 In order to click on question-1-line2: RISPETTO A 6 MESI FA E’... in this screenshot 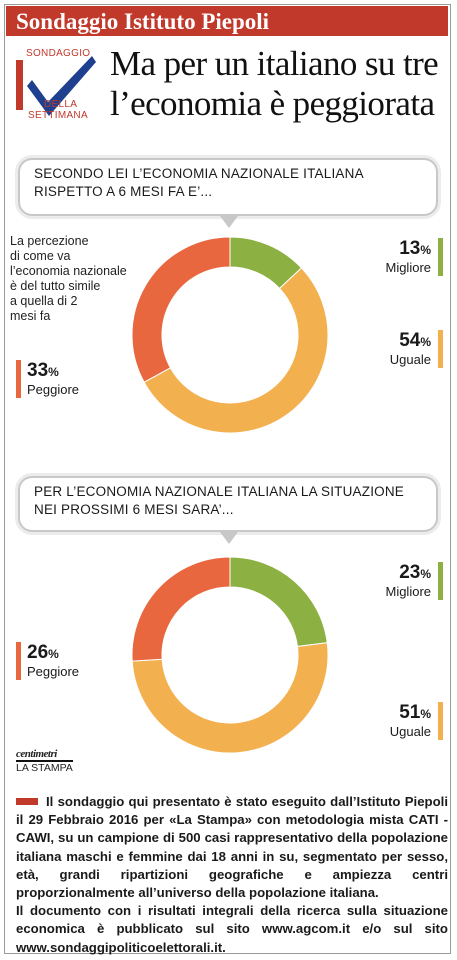, I will do `click(123, 191)`.